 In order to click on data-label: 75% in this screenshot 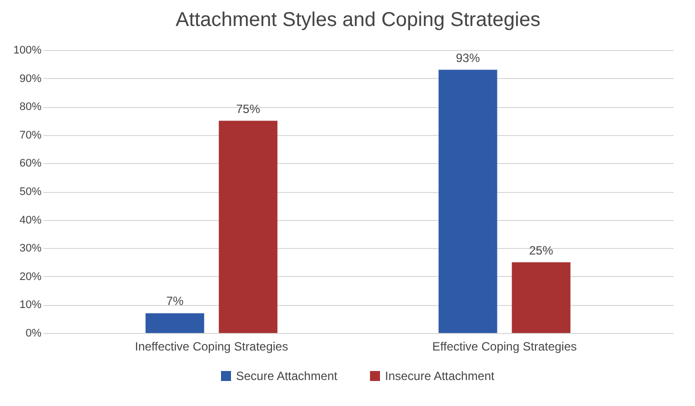, I will do `click(248, 109)`.